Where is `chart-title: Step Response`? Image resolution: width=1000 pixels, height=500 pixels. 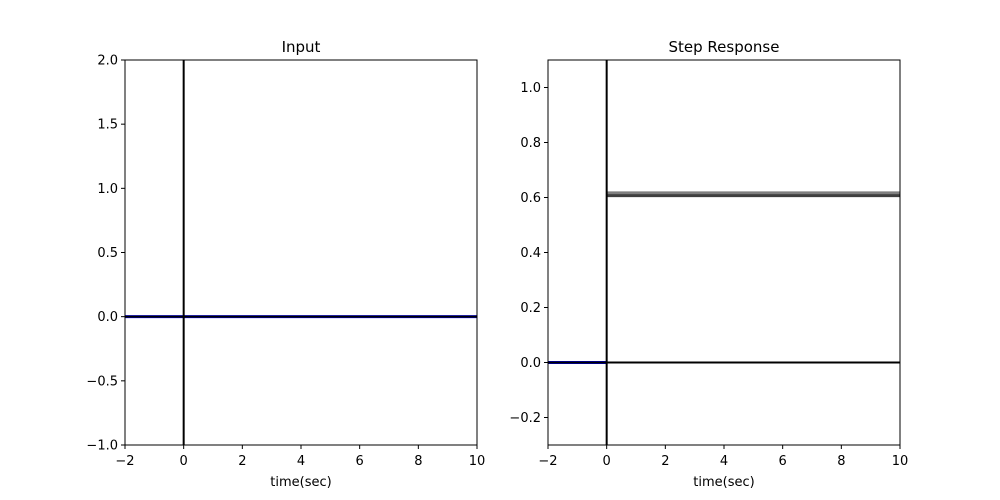
chart-title: Step Response is located at coordinates (724, 47).